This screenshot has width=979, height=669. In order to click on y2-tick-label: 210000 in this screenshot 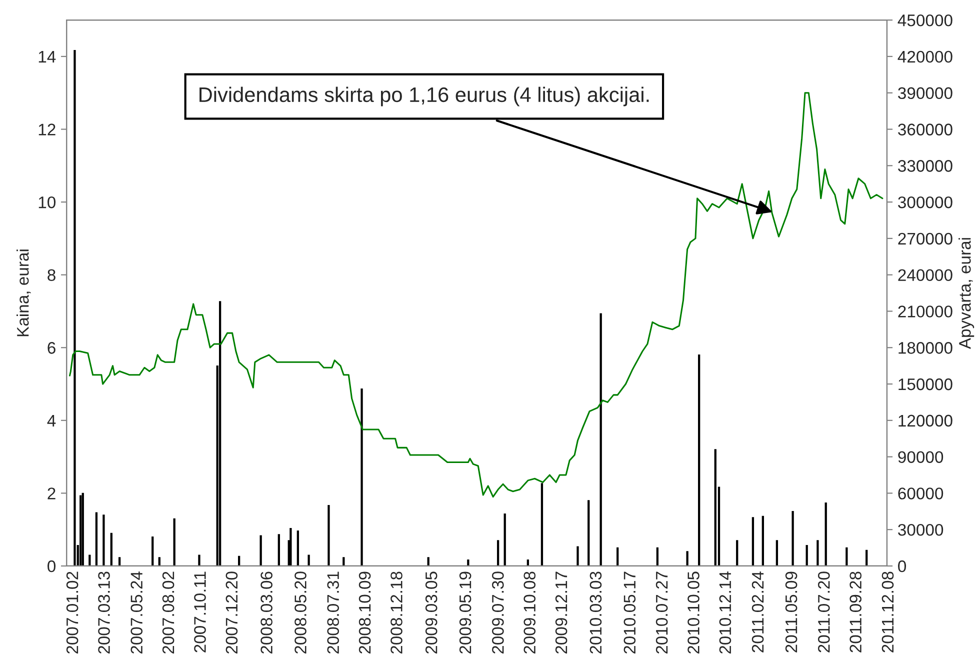, I will do `click(925, 312)`.